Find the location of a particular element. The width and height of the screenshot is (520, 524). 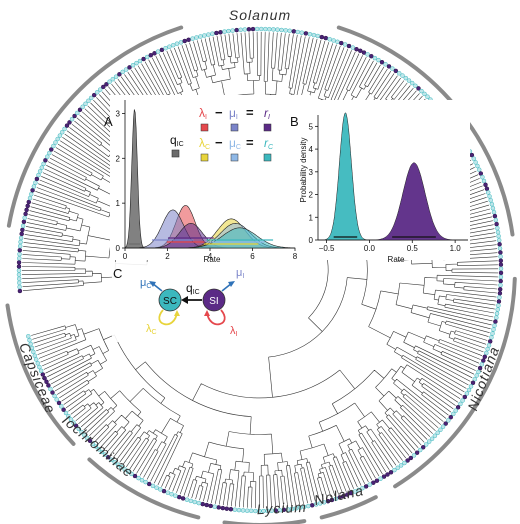

legend-swatch-mu-i is located at coordinates (234, 127).